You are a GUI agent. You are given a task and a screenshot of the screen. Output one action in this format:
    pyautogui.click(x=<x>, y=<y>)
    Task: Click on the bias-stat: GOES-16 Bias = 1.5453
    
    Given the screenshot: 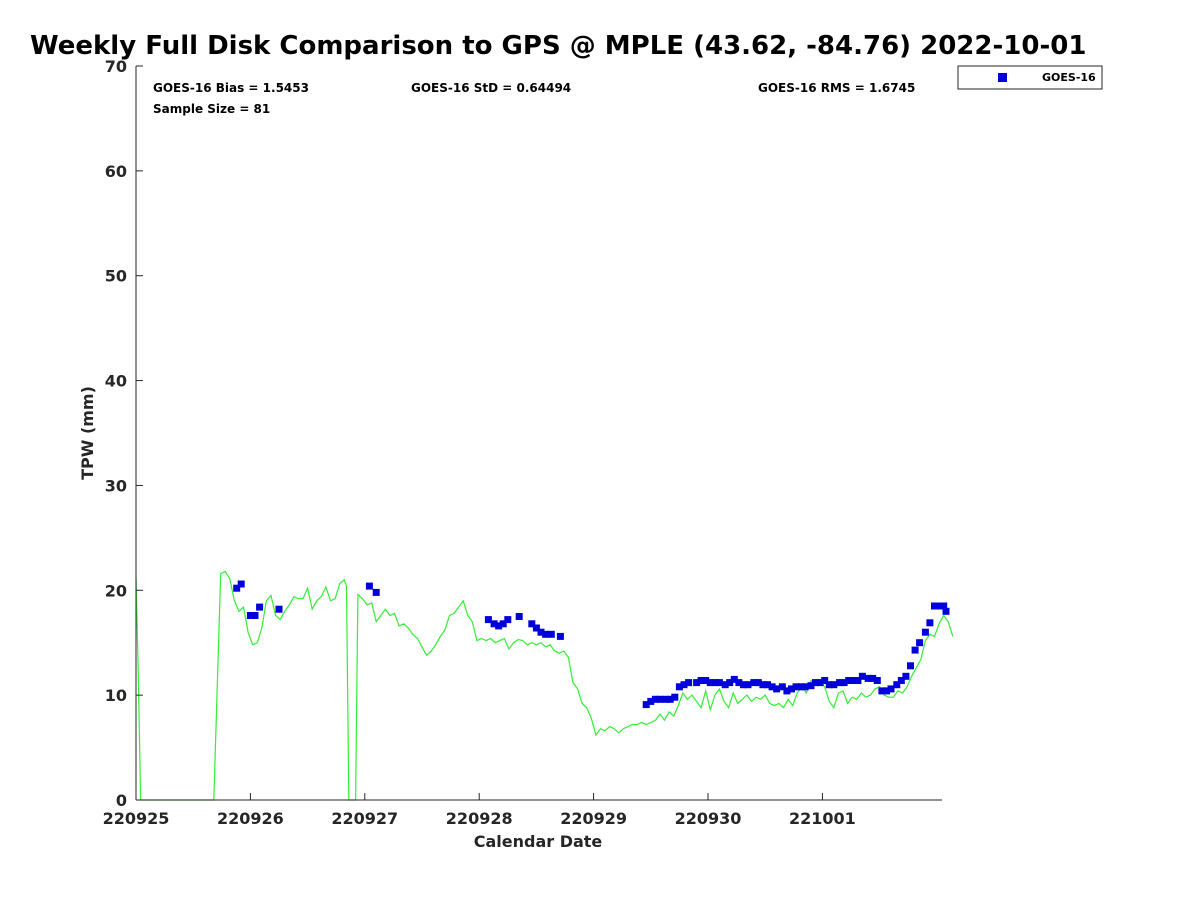 What is the action you would take?
    pyautogui.click(x=231, y=88)
    